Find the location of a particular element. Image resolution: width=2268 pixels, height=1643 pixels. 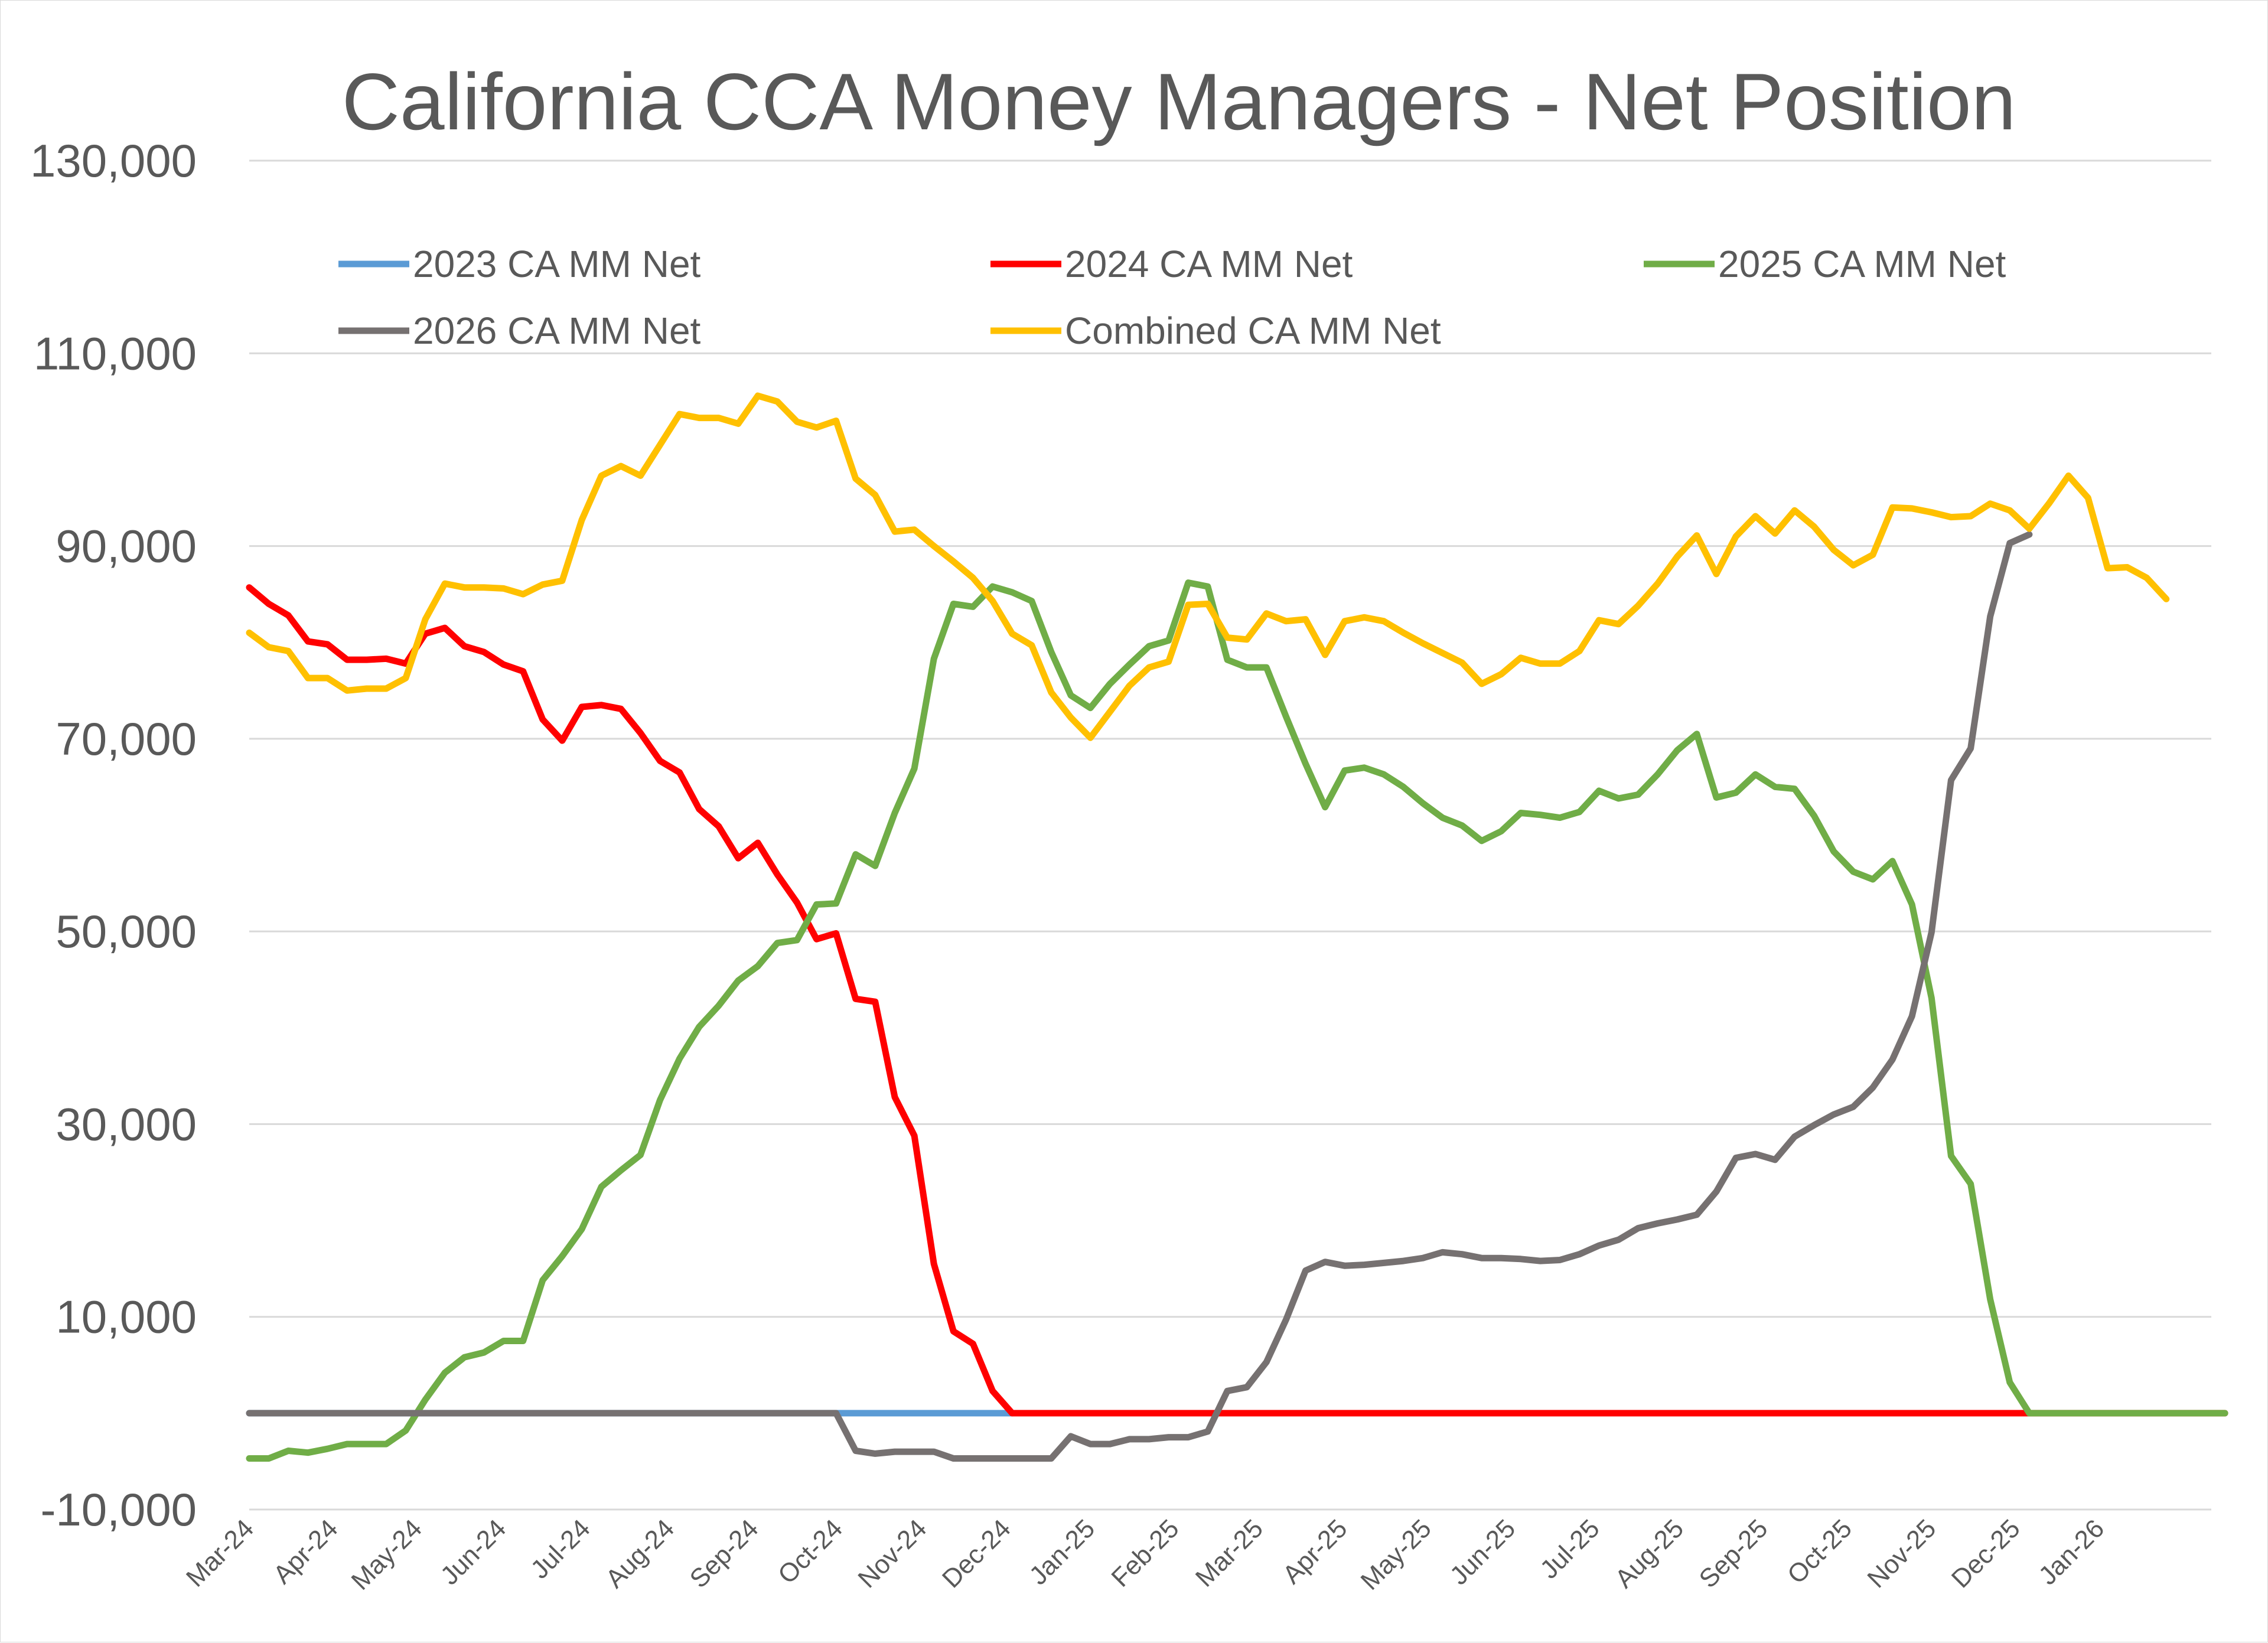

legend-label: 2026 CA MM Net is located at coordinates (557, 330).